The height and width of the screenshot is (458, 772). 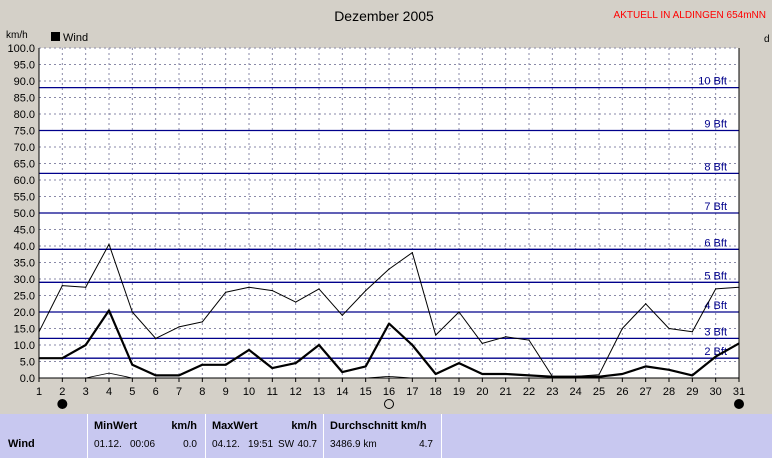 What do you see at coordinates (202, 392) in the screenshot?
I see `x-tick-label: 8` at bounding box center [202, 392].